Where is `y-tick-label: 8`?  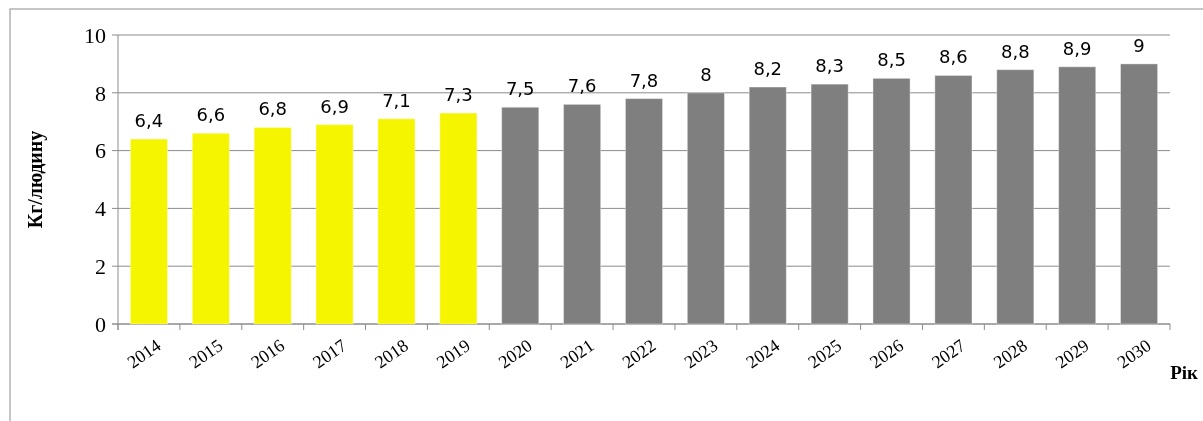 y-tick-label: 8 is located at coordinates (100, 93).